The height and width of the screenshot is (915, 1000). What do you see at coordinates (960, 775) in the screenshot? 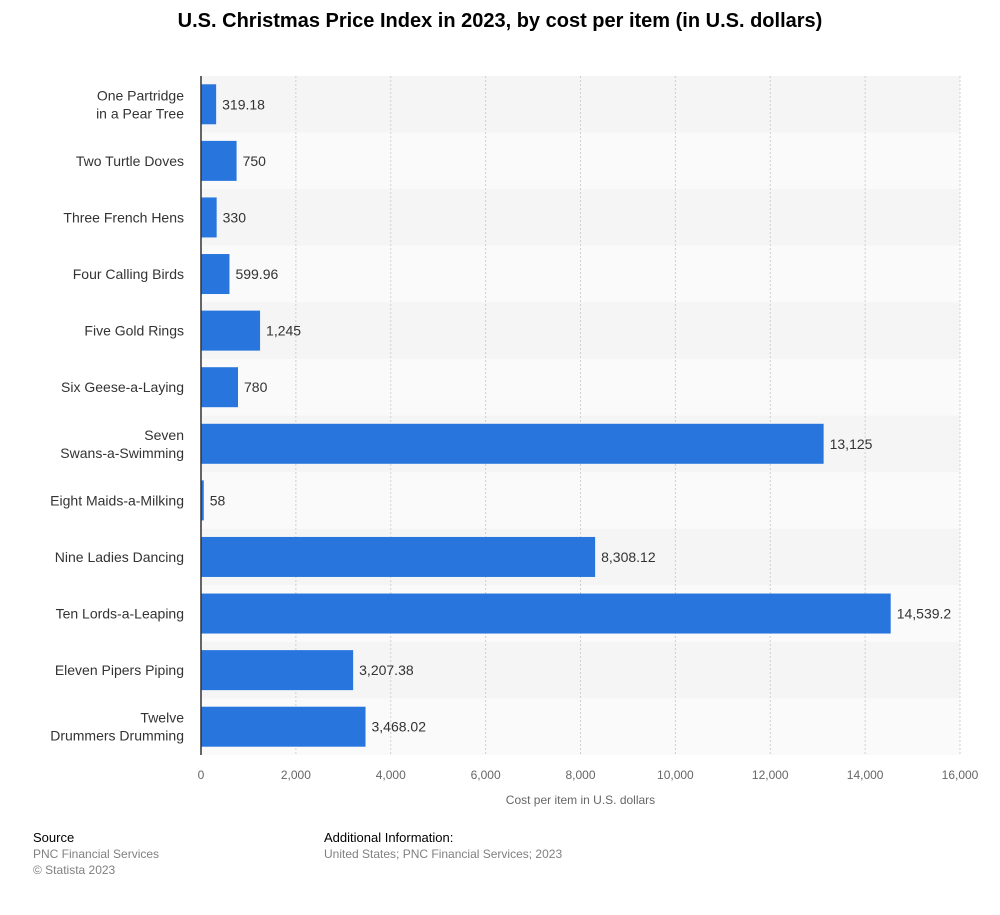
I see `x-tick-label: 16,000` at bounding box center [960, 775].